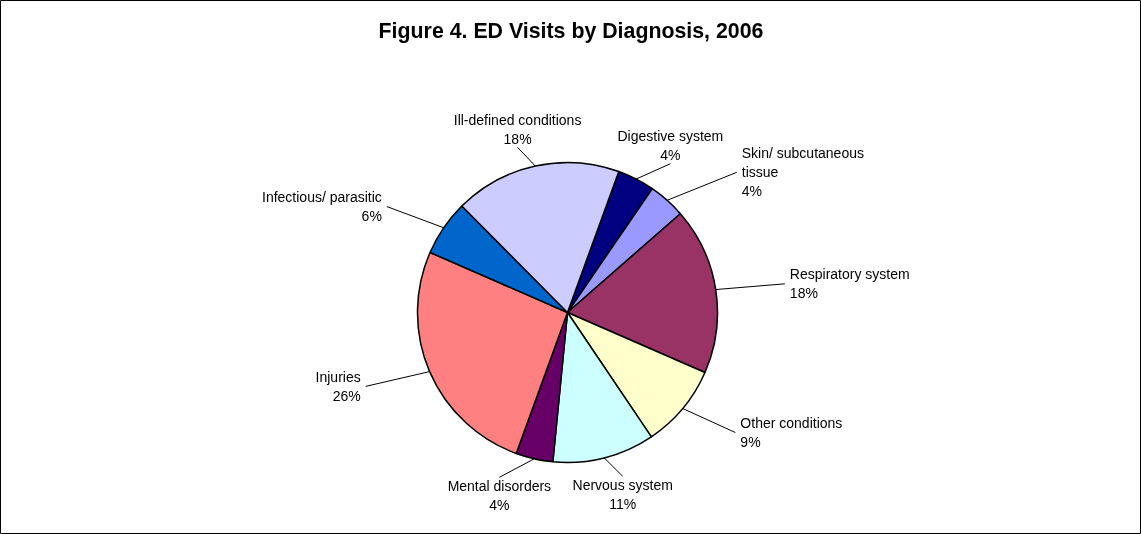  What do you see at coordinates (571, 30) in the screenshot?
I see `chart-title: Figure 4. ED Visits by Diagnosis, 2006` at bounding box center [571, 30].